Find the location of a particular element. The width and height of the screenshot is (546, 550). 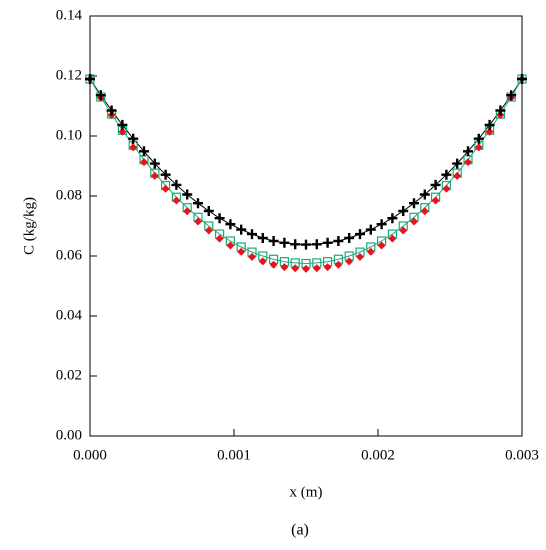

y-tick-label: 0.06 is located at coordinates (69, 255).